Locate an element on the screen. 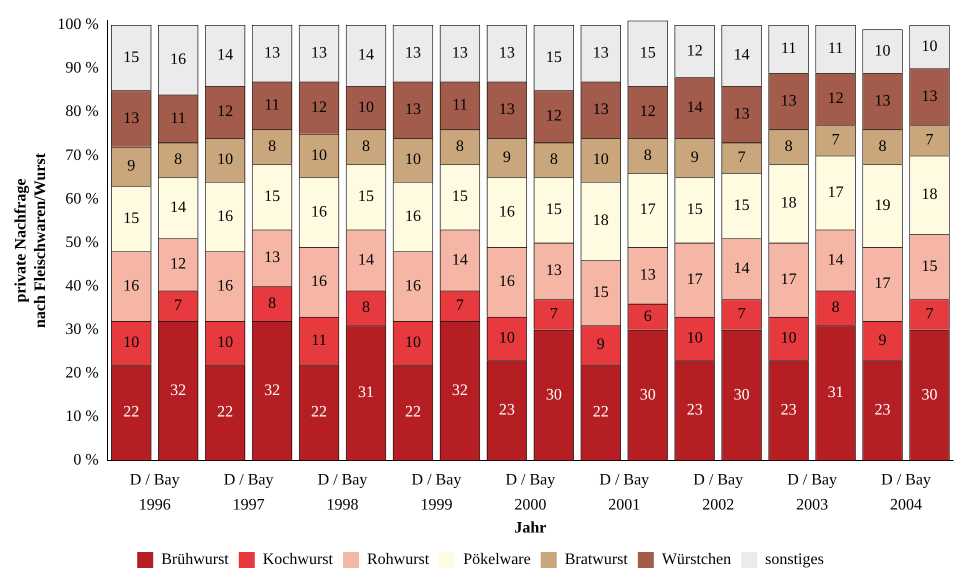 This screenshot has height=586, width=971. y-tick-label: 80 % is located at coordinates (82, 111).